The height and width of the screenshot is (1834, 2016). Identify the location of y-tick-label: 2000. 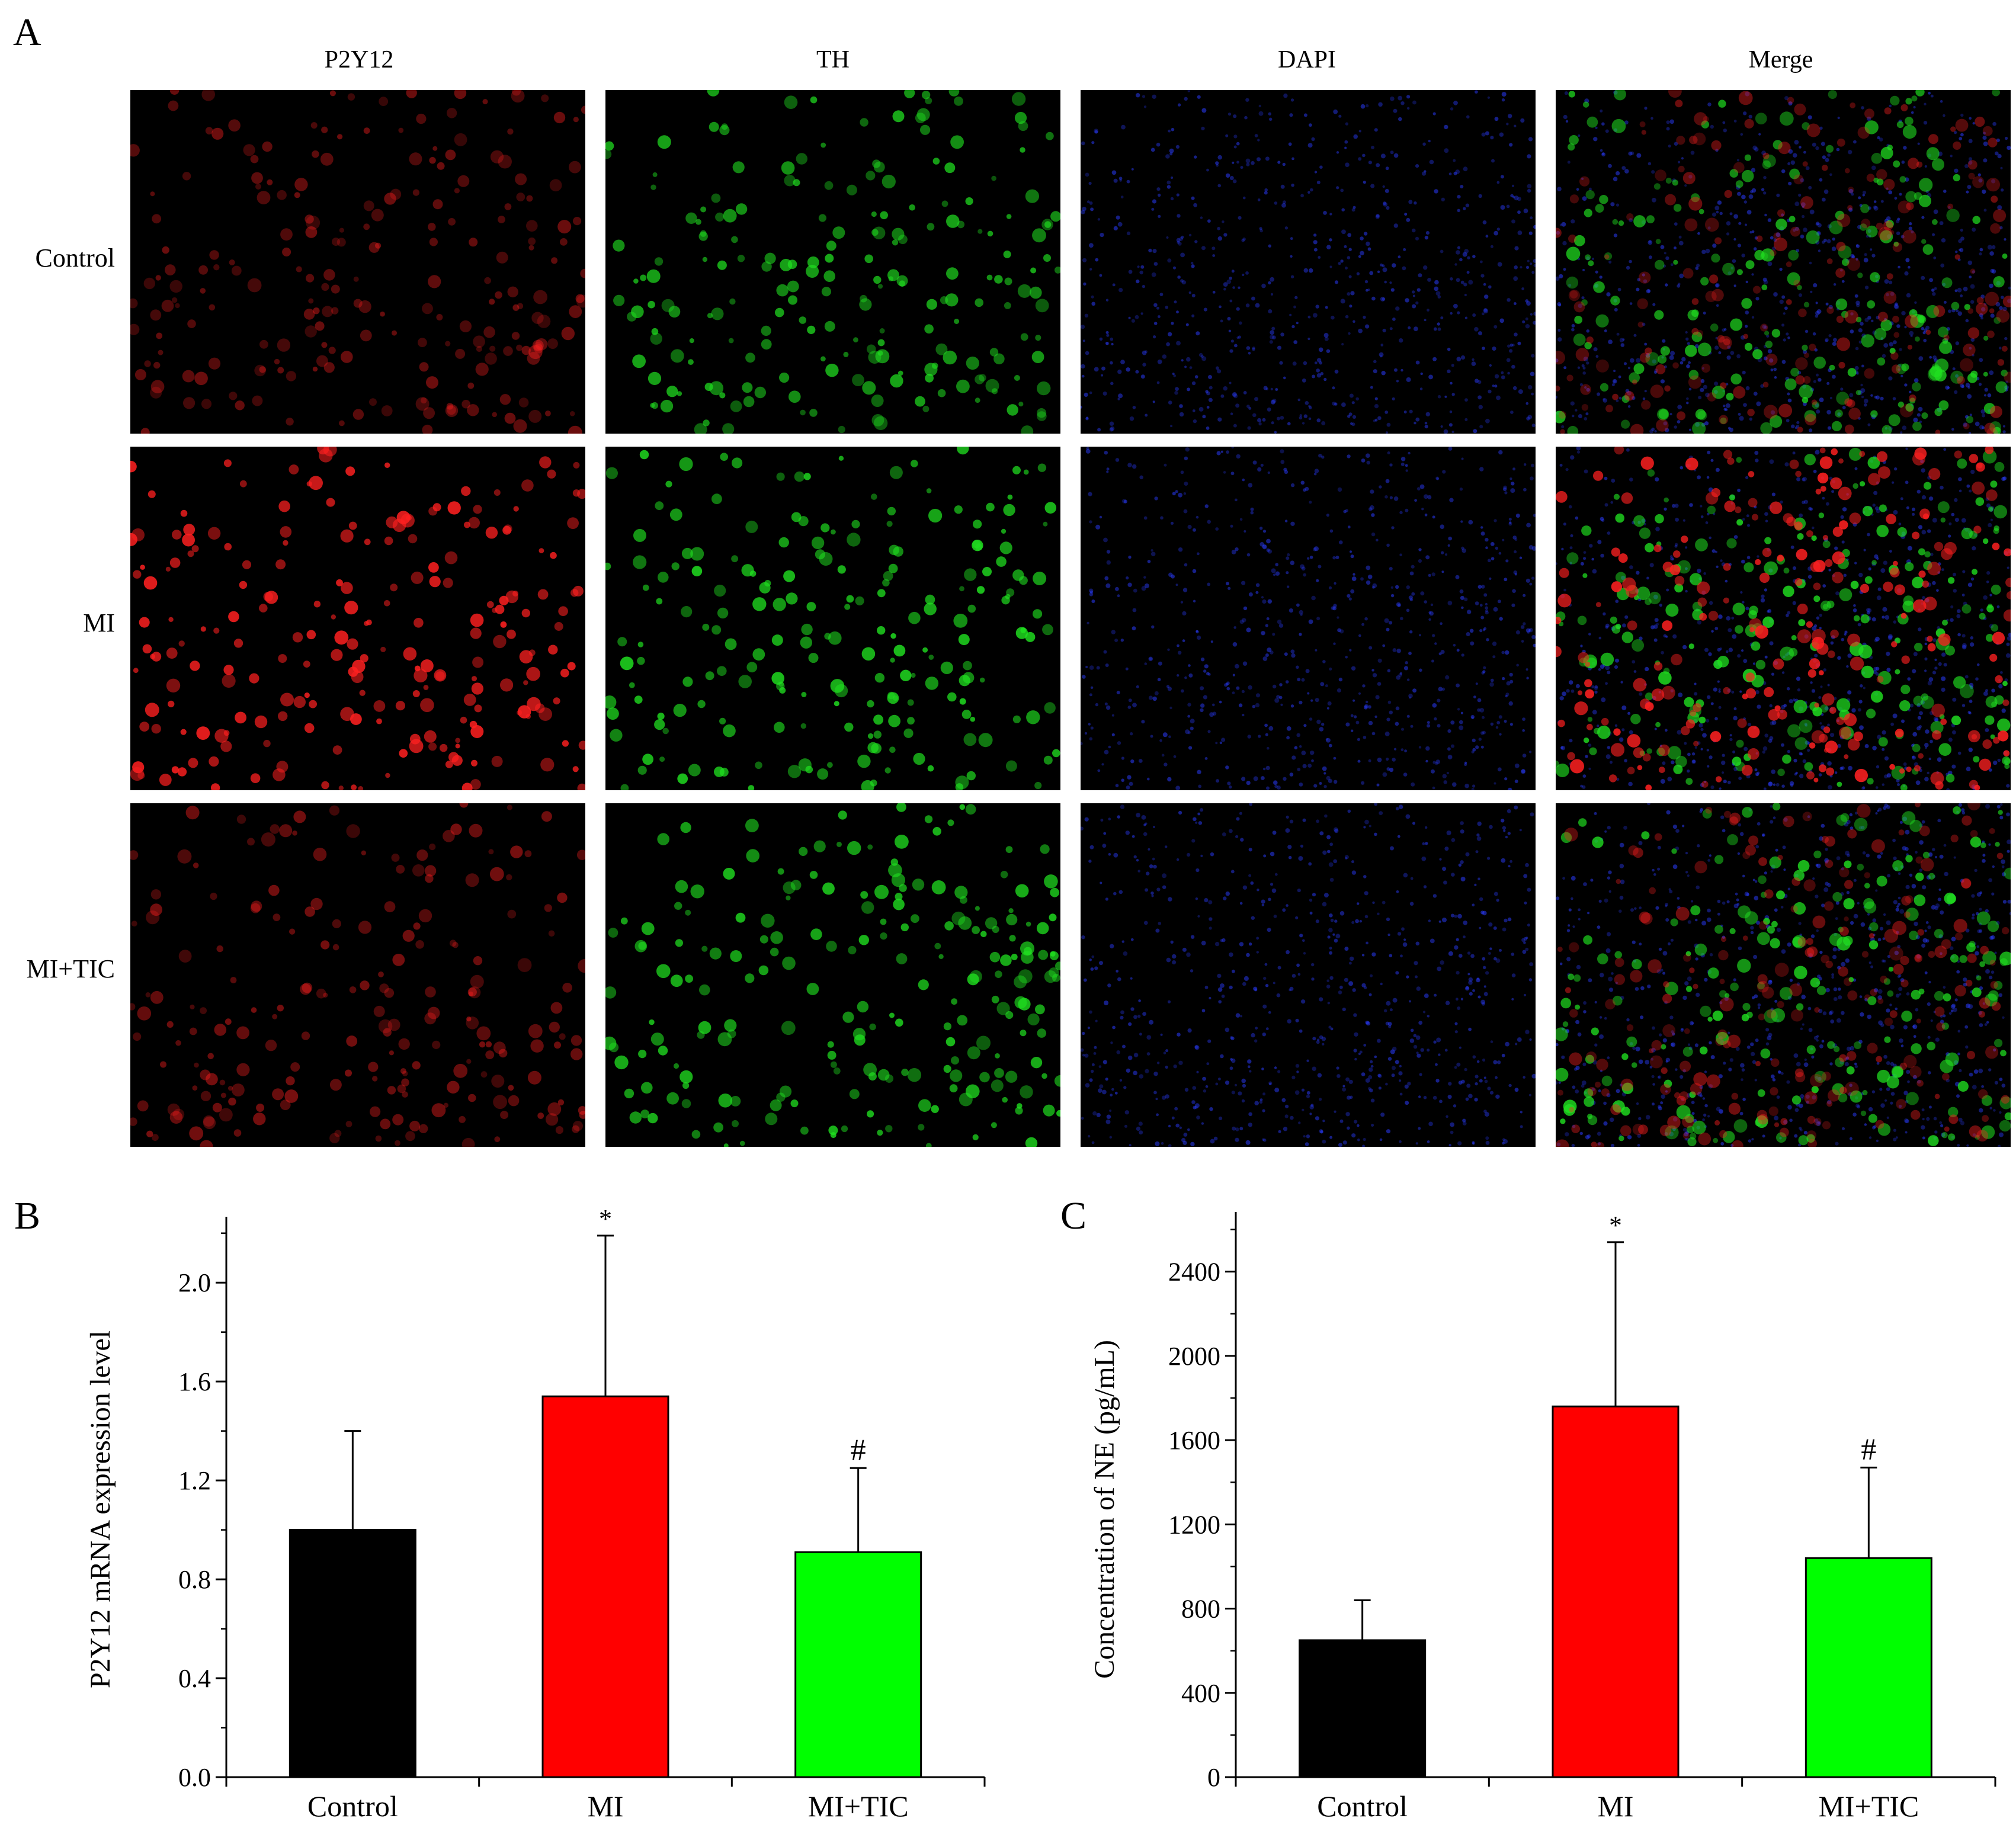
(1194, 1356).